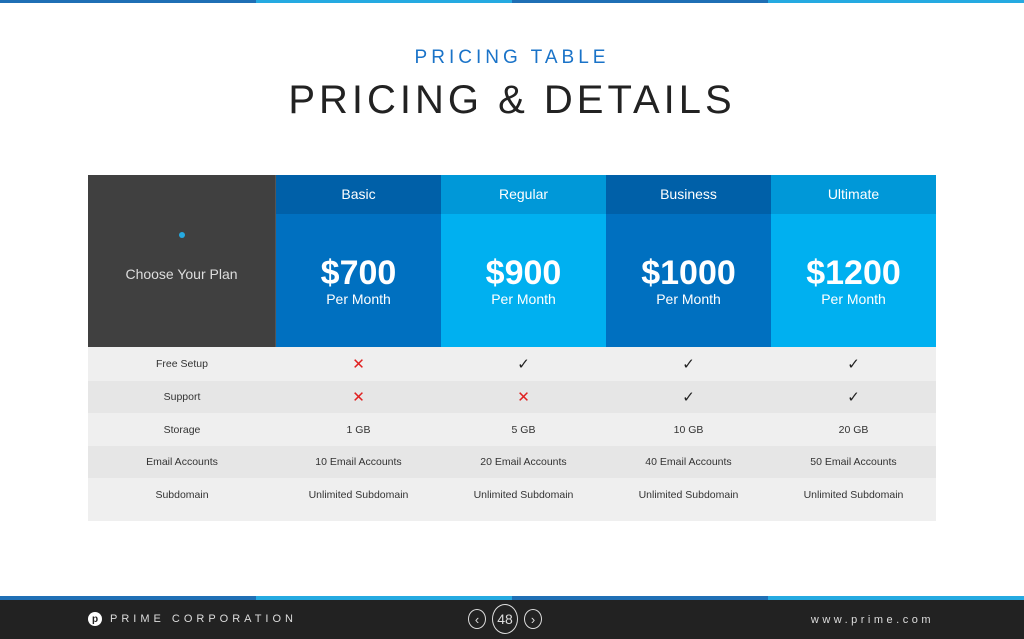 This screenshot has width=1024, height=639. I want to click on table-row: Storage 1 GB 5 GB 10 GB 20 GB, so click(512, 429).